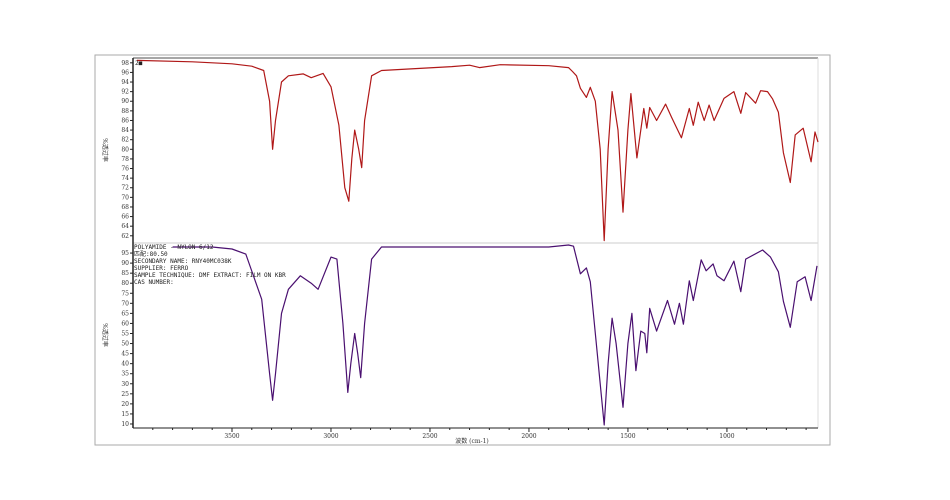 This screenshot has height=500, width=950. What do you see at coordinates (125, 130) in the screenshot?
I see `y-tick-label: 84` at bounding box center [125, 130].